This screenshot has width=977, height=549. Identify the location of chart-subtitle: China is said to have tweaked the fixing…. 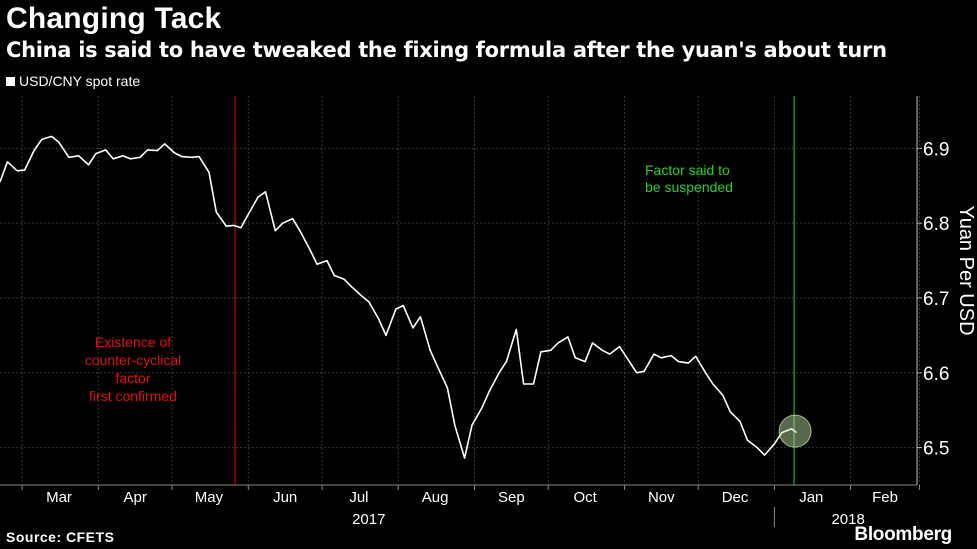
(446, 50).